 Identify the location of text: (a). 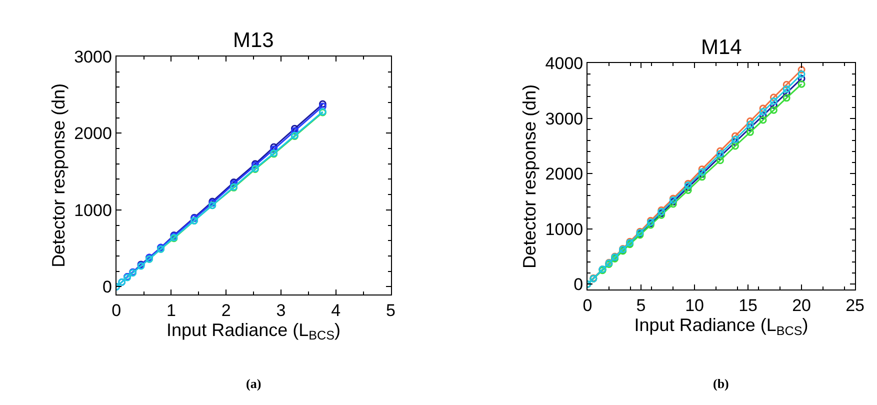
(254, 383).